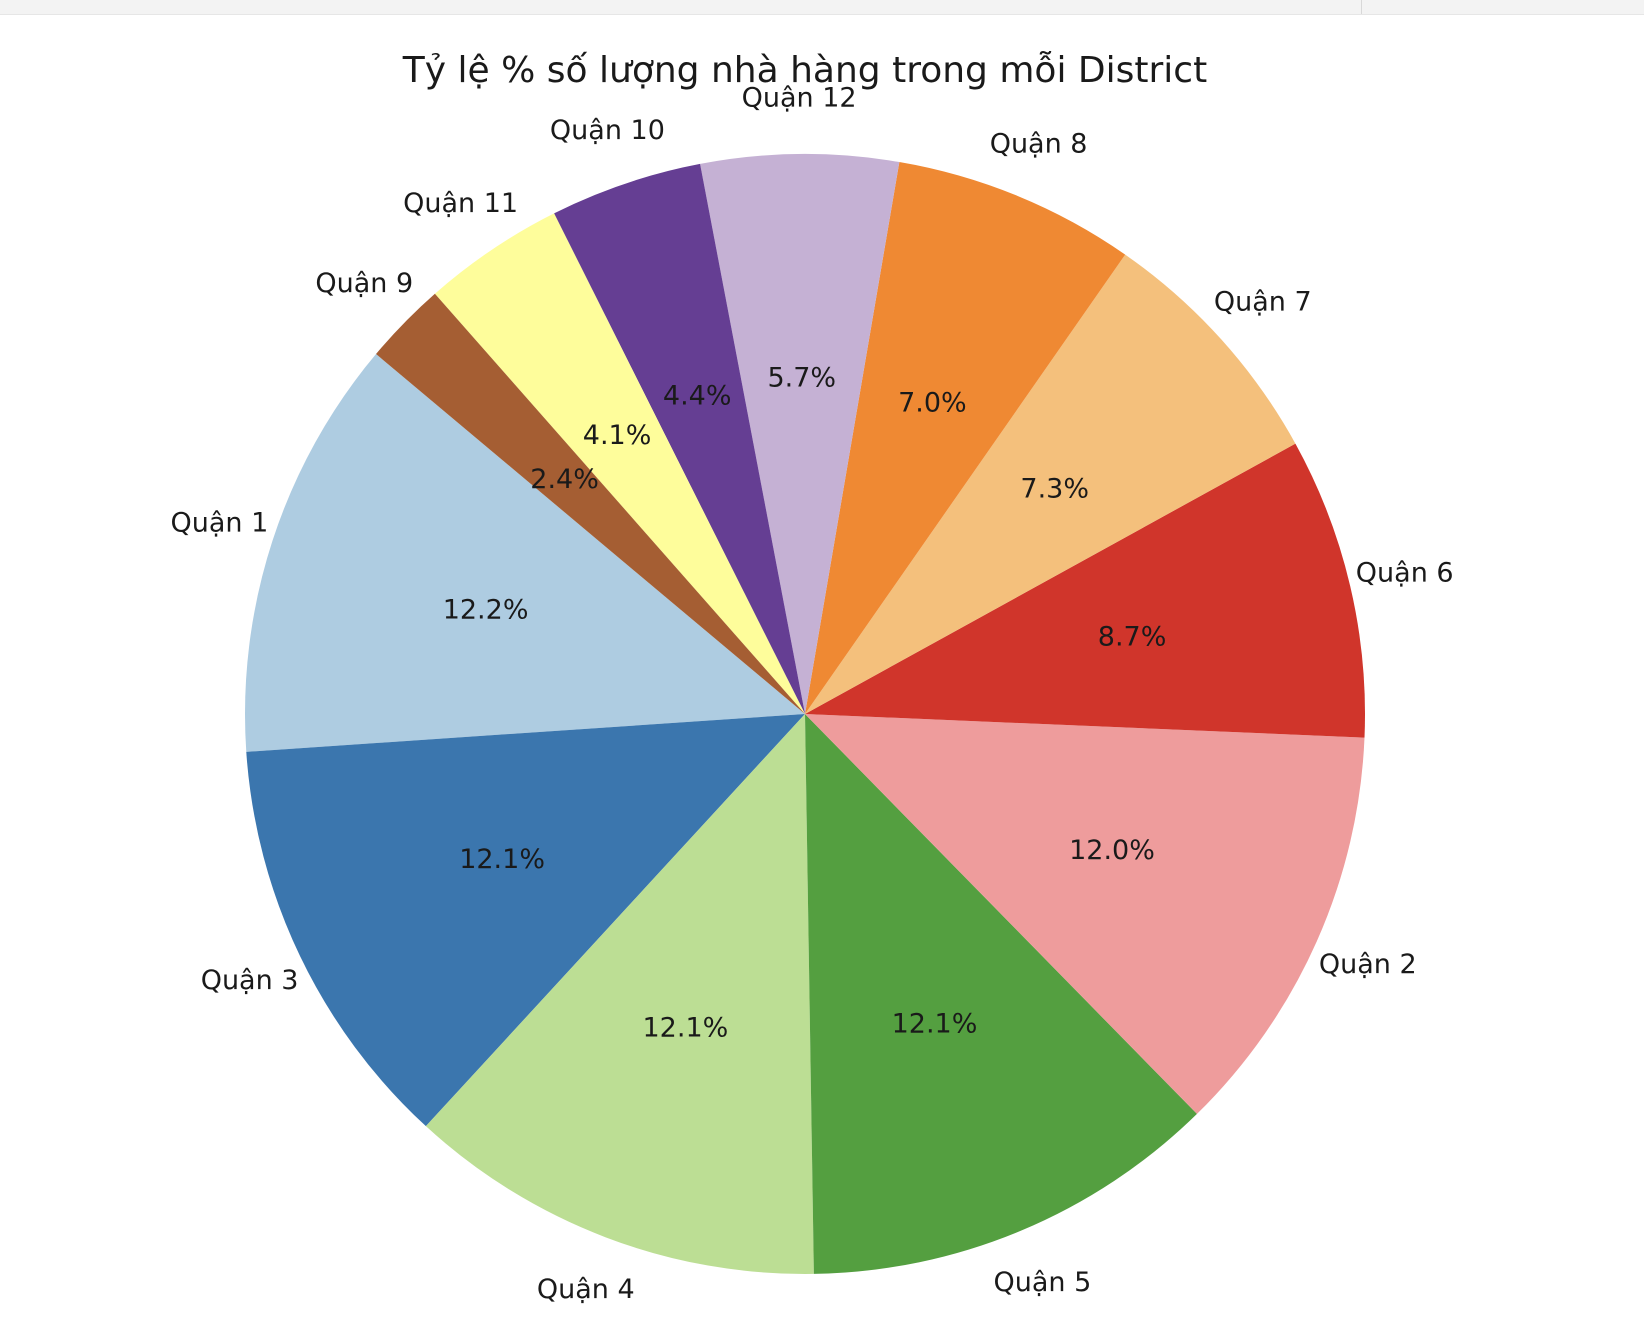  I want to click on slice-label: Quận 1, so click(220, 523).